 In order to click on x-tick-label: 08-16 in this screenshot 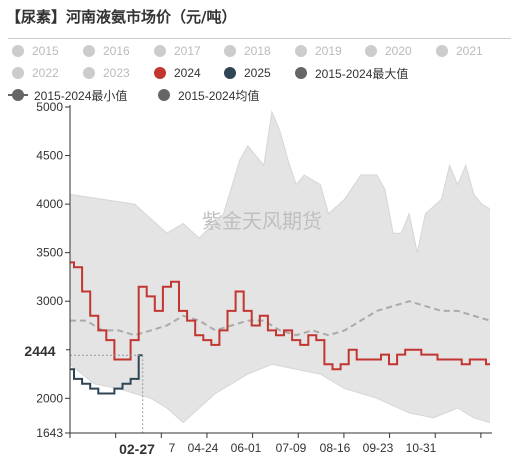, I will do `click(335, 448)`.